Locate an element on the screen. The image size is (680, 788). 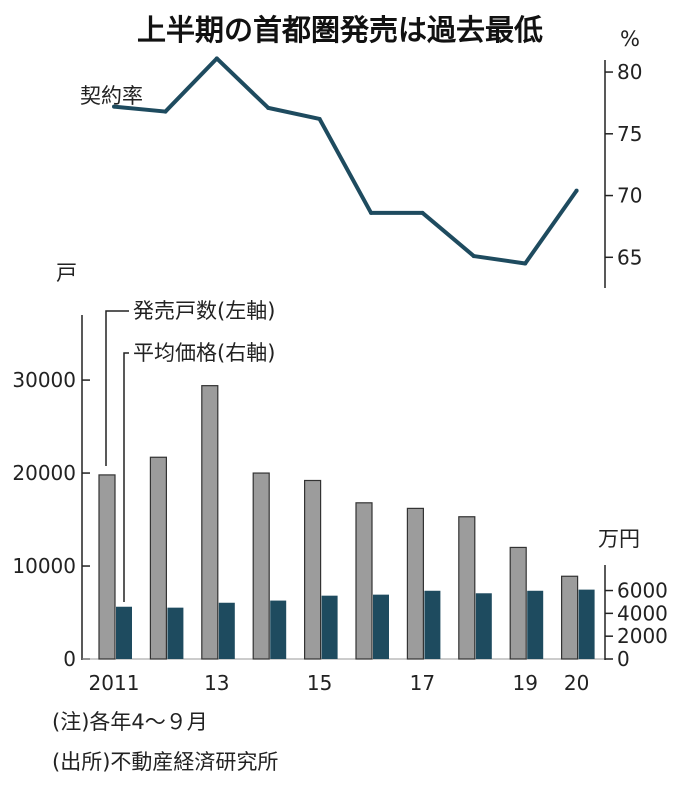
price-unit: 万円 is located at coordinates (619, 539).